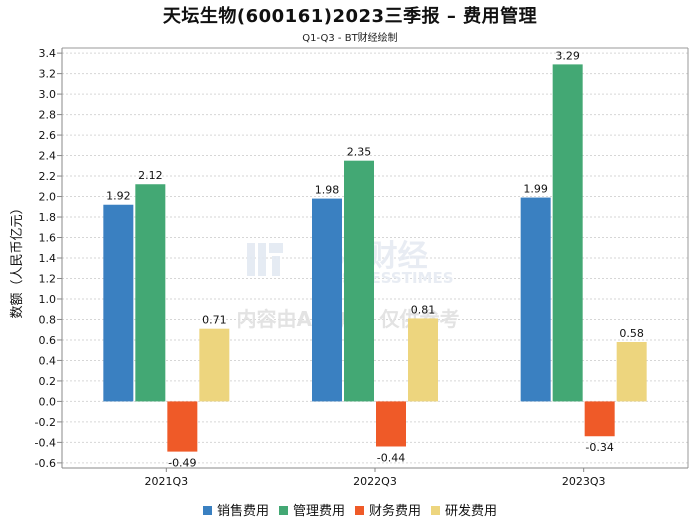  What do you see at coordinates (167, 481) in the screenshot?
I see `x-tick-label: 2021Q3` at bounding box center [167, 481].